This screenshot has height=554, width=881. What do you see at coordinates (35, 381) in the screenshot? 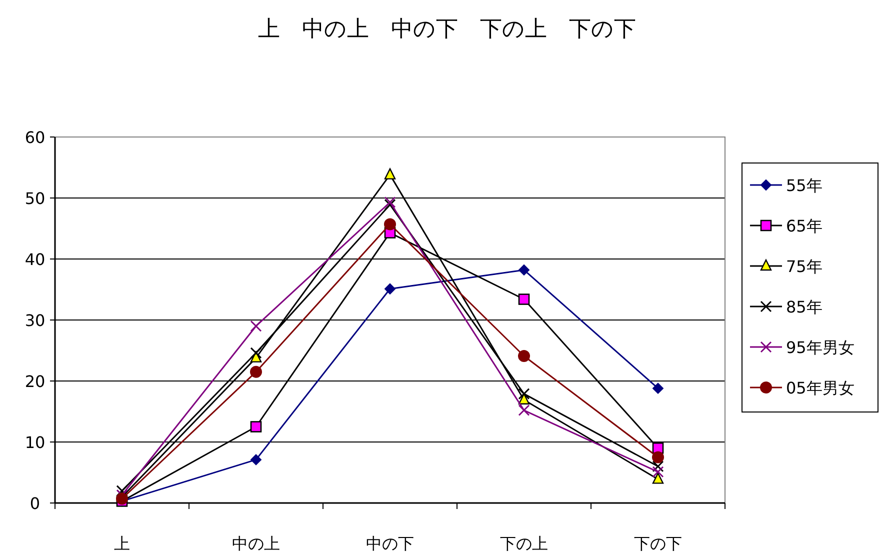
I see `y-tick-label: 20` at bounding box center [35, 381].